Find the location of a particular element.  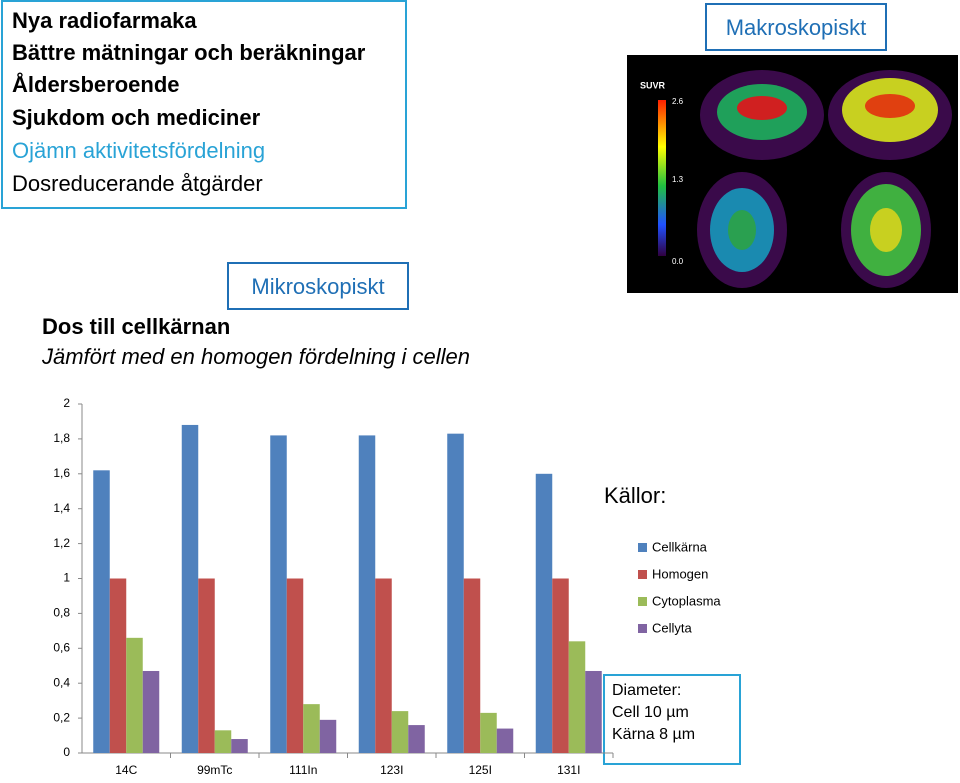

bullet: Sjukdom och mediciner is located at coordinates (136, 117).